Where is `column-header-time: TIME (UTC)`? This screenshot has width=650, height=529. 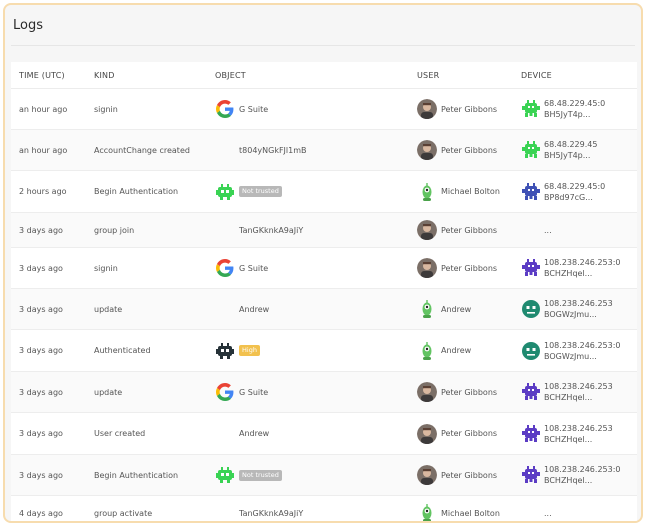 column-header-time: TIME (UTC) is located at coordinates (42, 75).